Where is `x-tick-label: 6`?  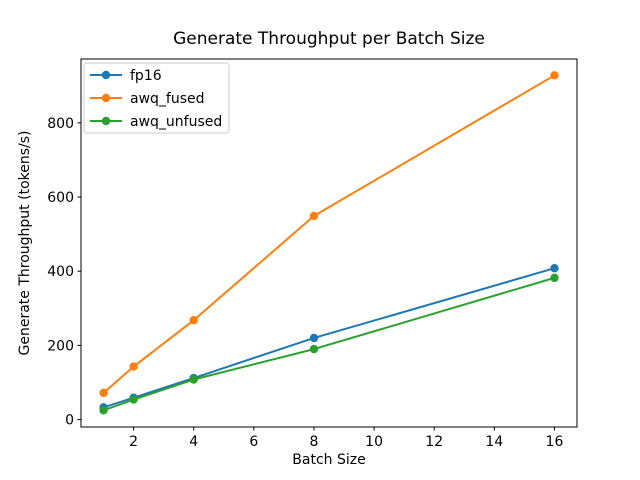
x-tick-label: 6 is located at coordinates (253, 442).